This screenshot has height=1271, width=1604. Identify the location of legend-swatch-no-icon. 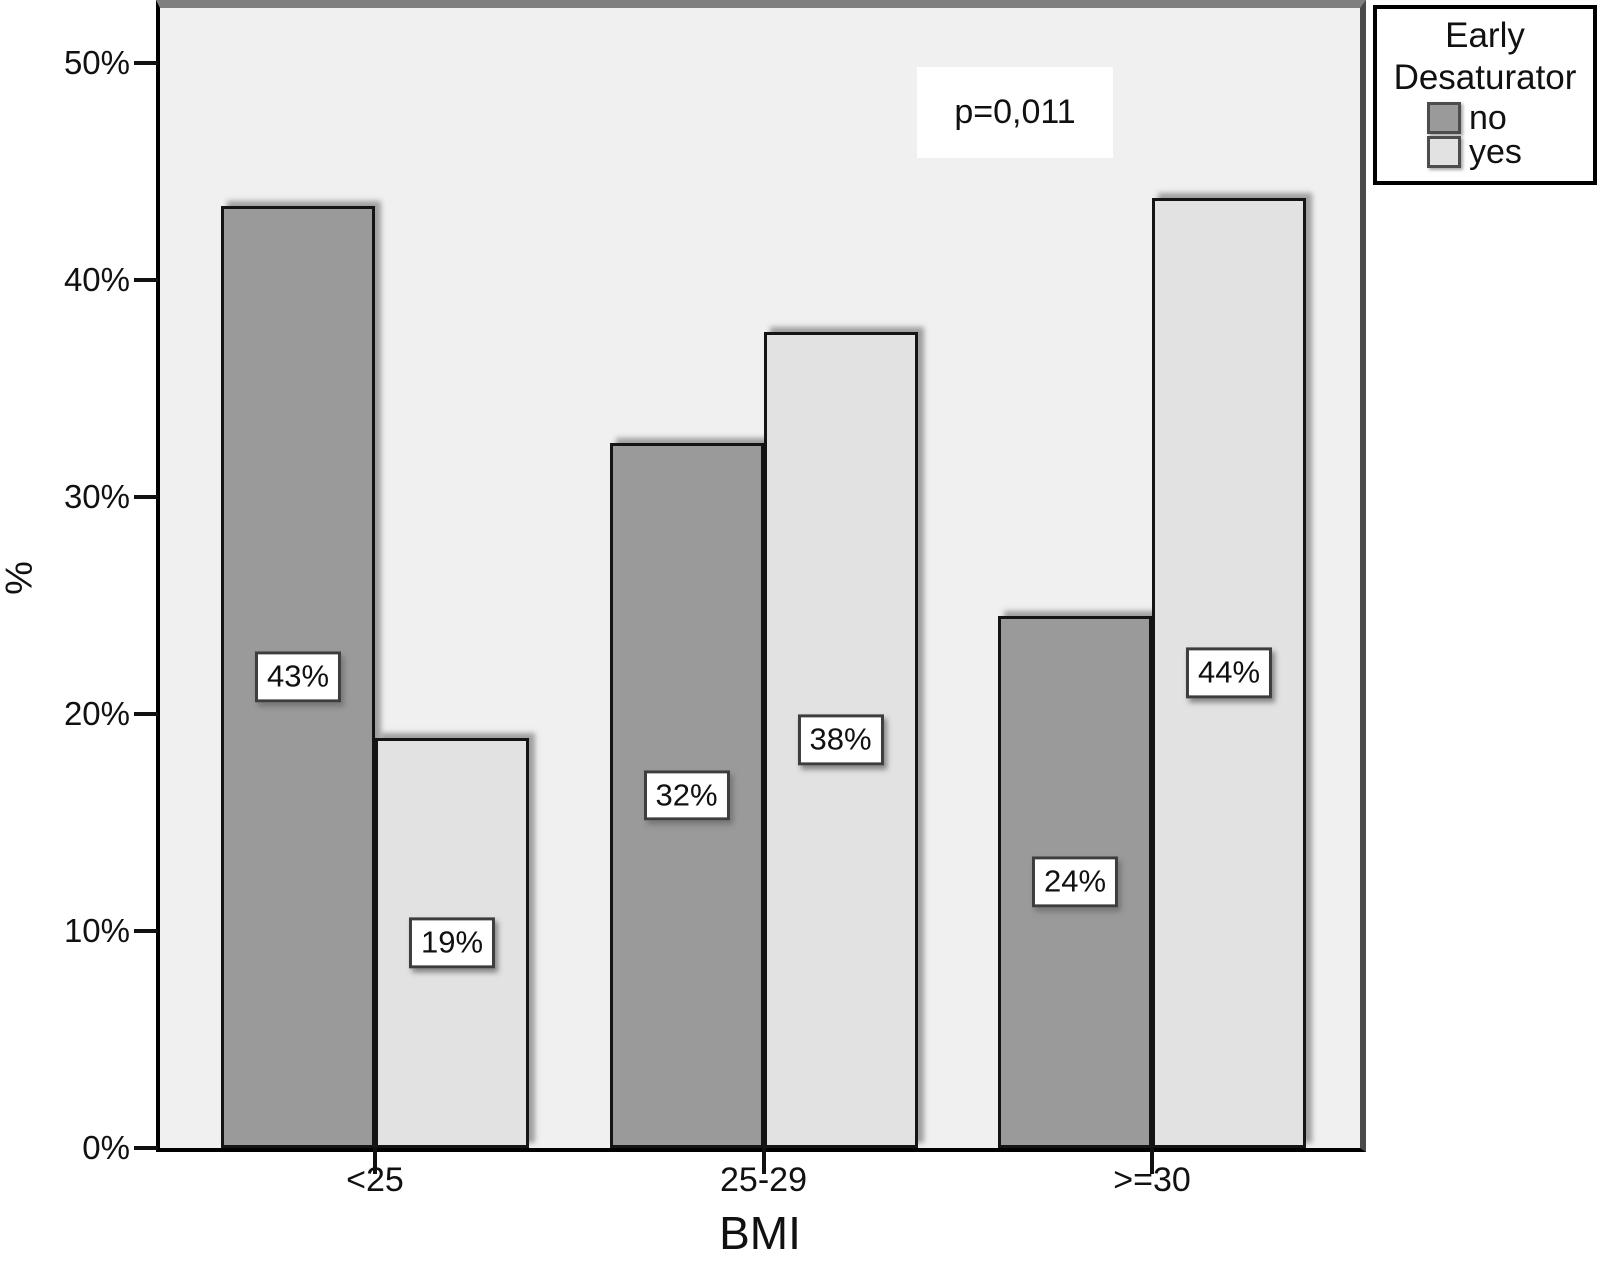
(1444, 118).